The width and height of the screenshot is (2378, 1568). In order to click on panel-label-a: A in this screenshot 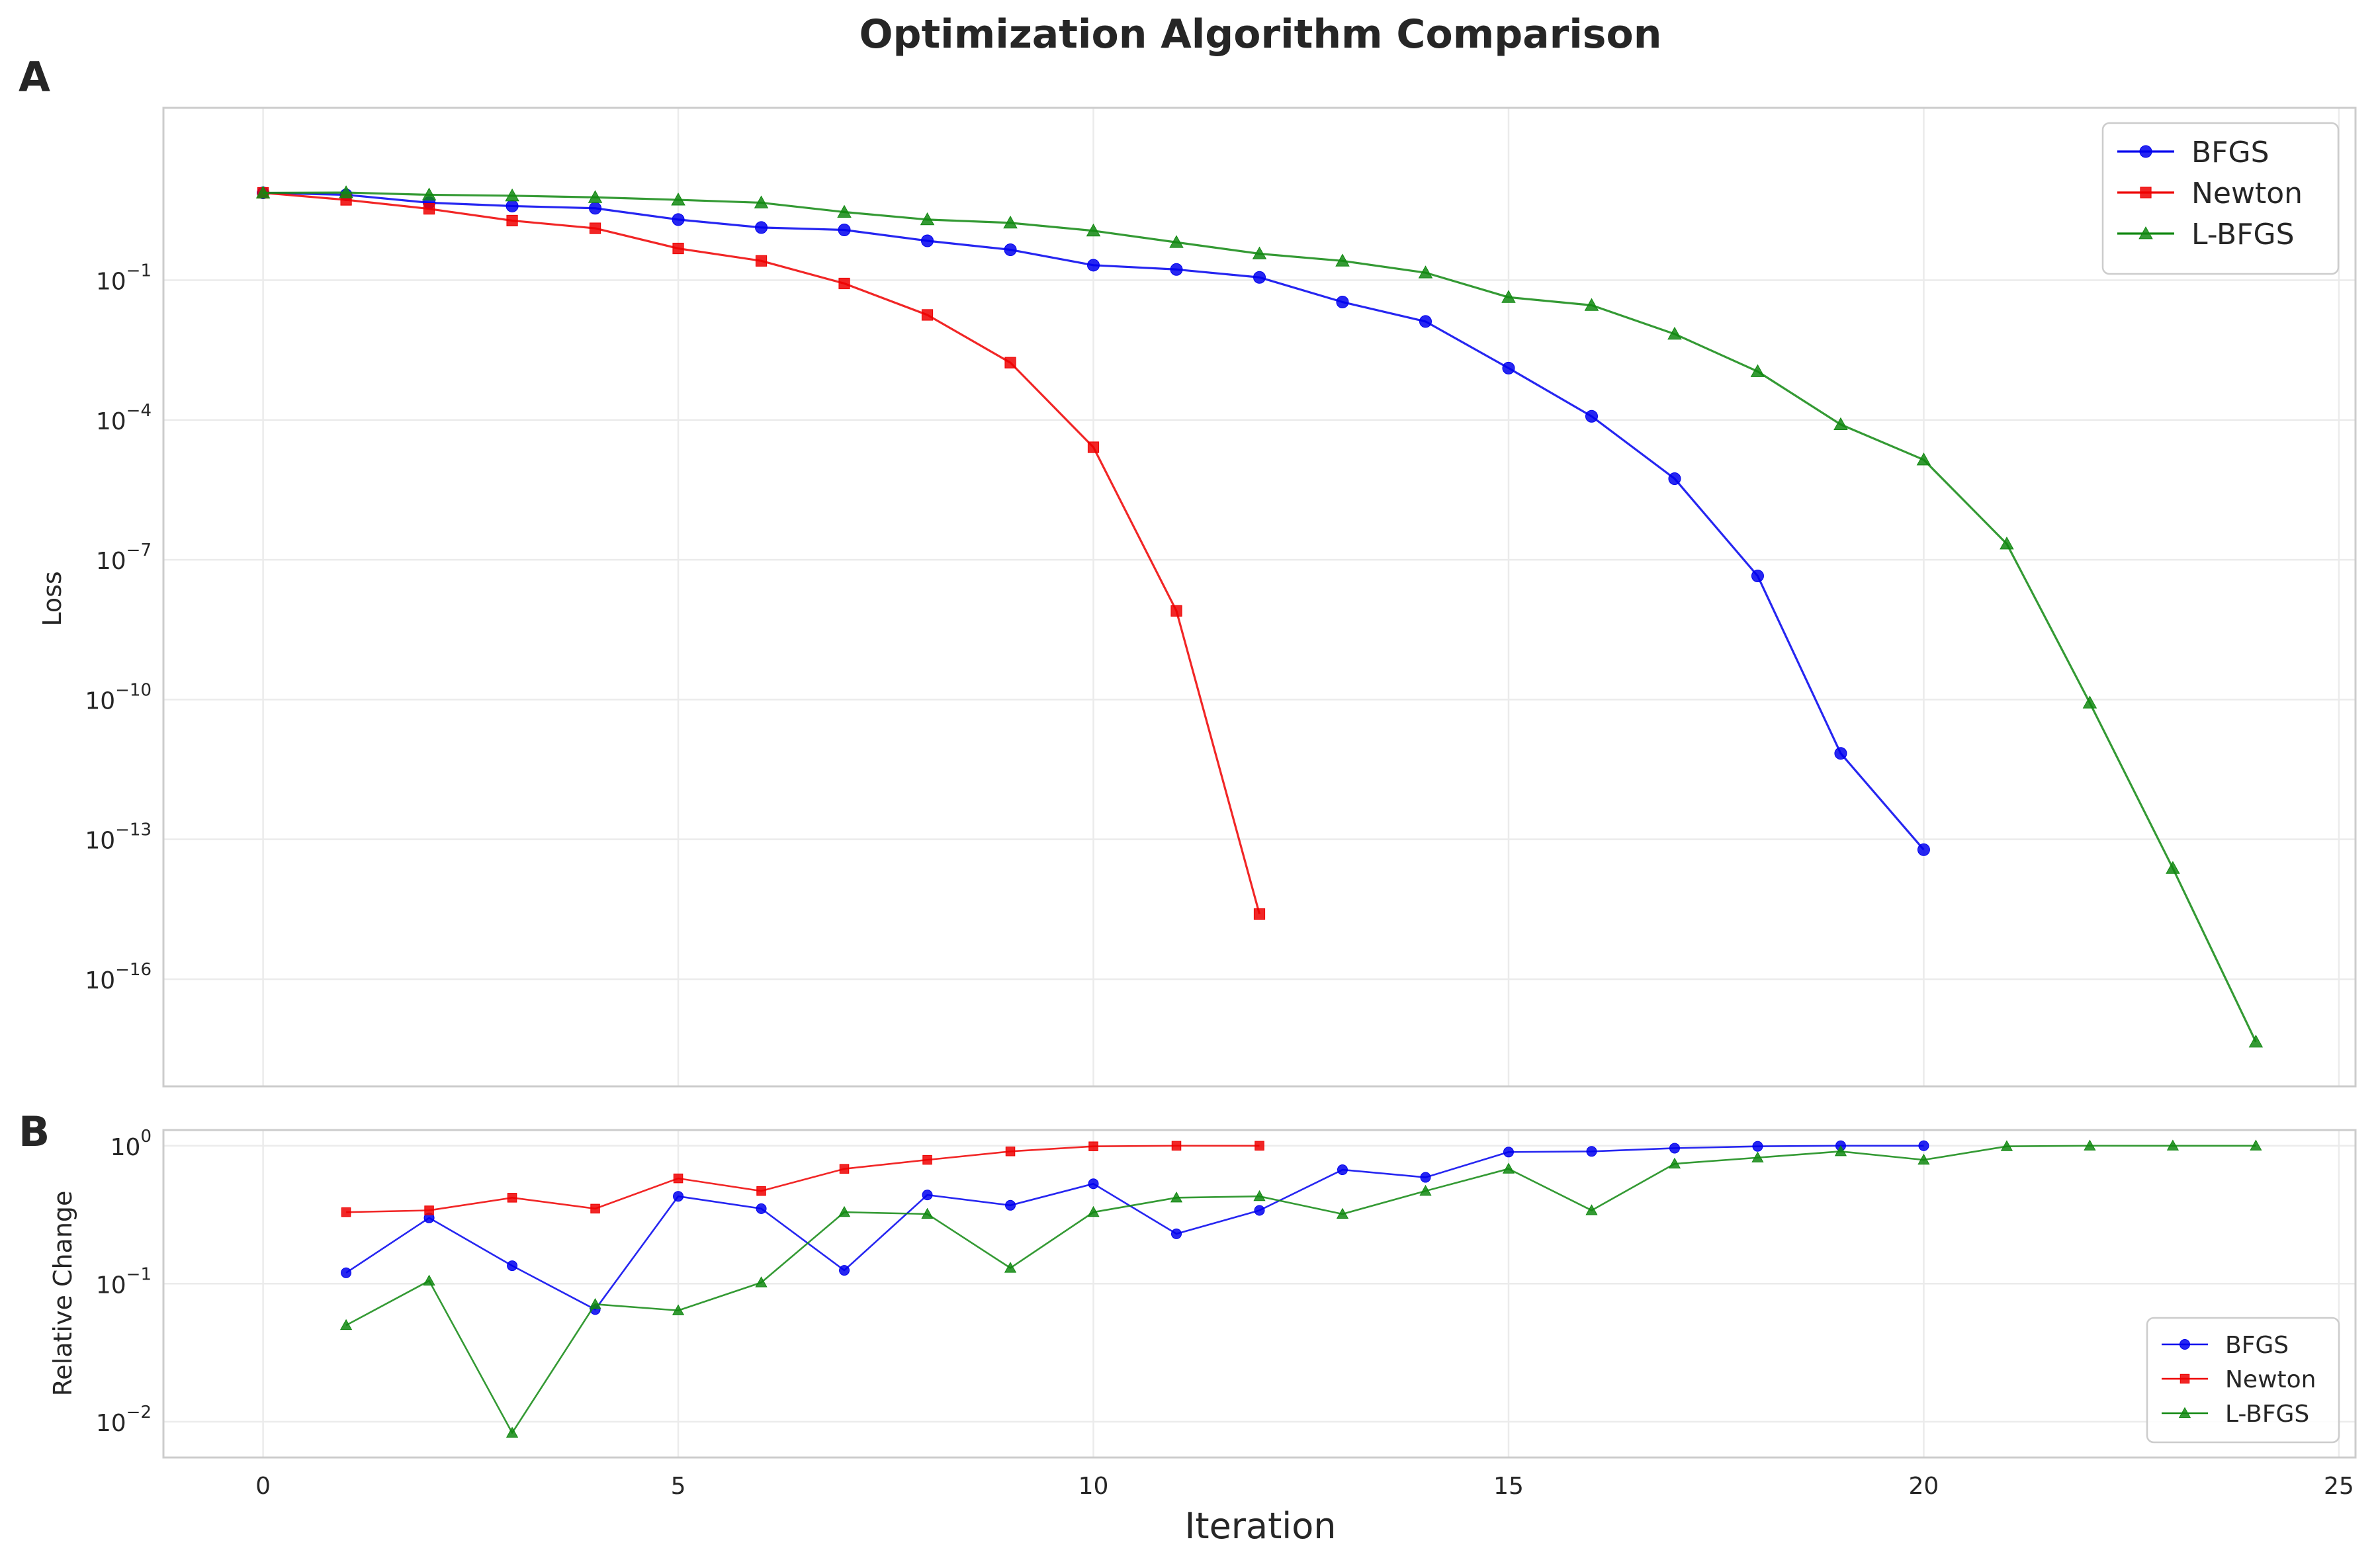, I will do `click(34, 77)`.